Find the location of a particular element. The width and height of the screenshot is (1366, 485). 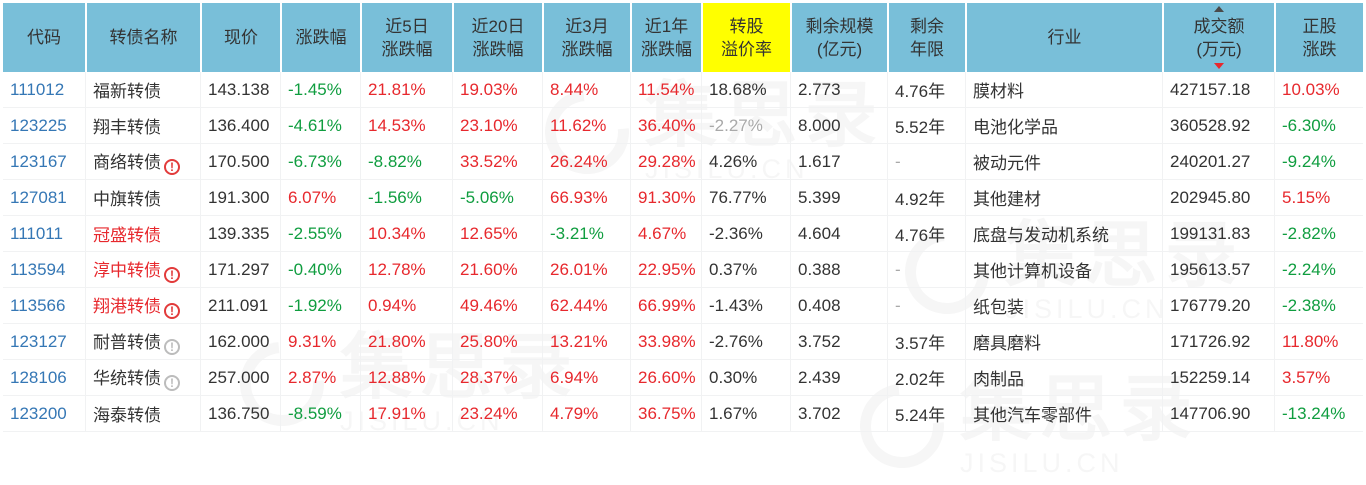

cell-stockchg: 5.15% is located at coordinates (1318, 198).